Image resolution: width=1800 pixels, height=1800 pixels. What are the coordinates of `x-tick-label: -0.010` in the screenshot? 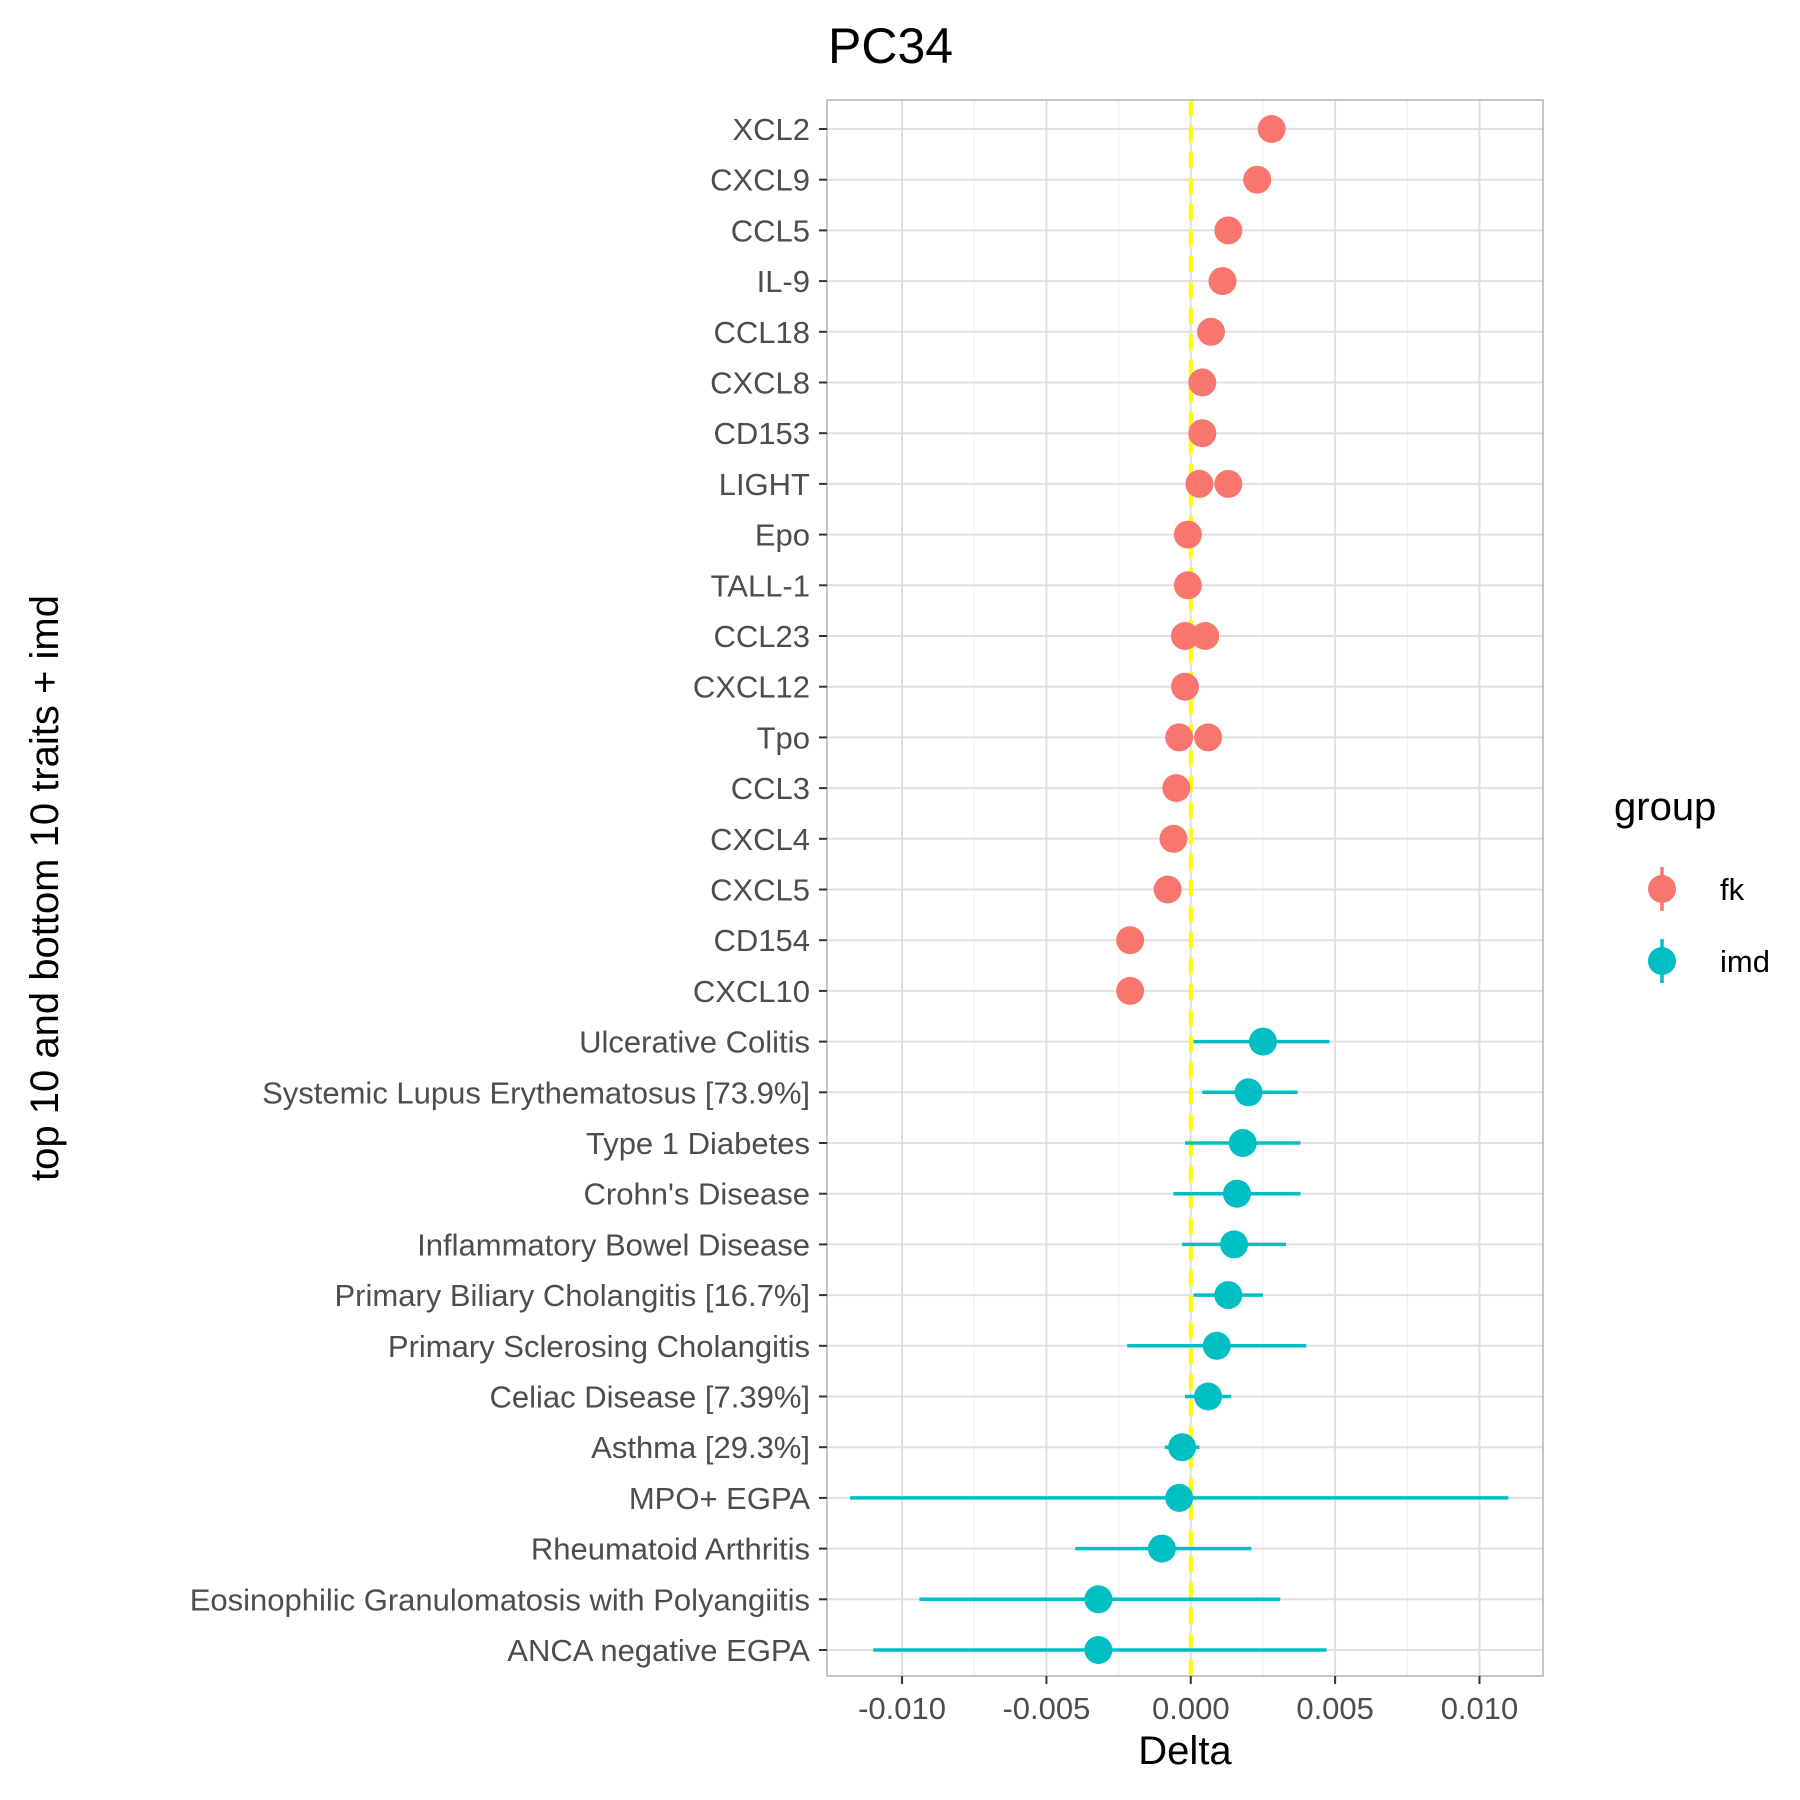 It's located at (902, 1708).